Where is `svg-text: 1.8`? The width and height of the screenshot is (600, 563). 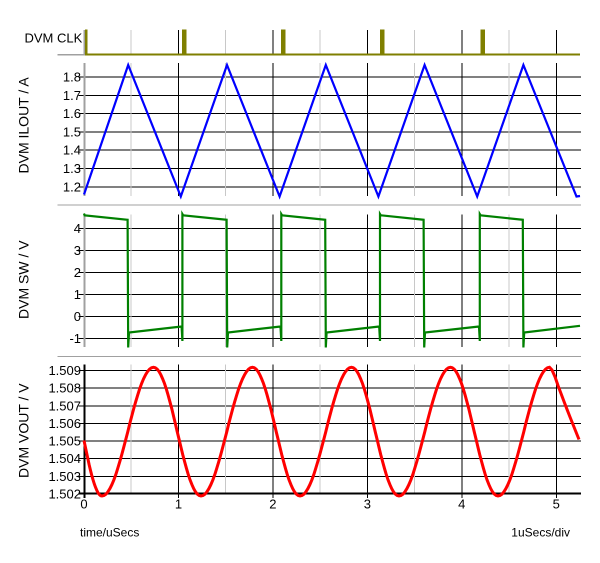
svg-text: 1.8 is located at coordinates (72, 77).